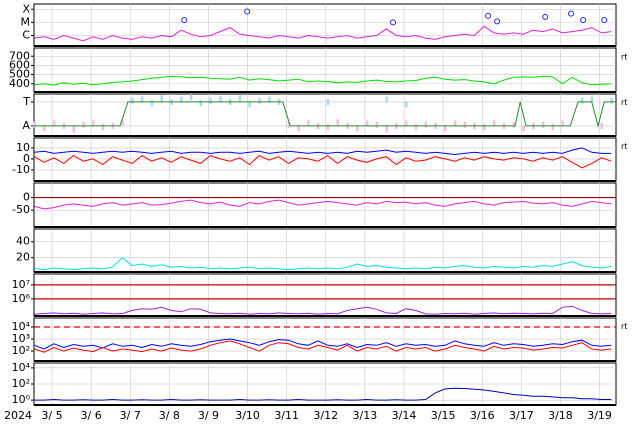  What do you see at coordinates (19, 64) in the screenshot?
I see `y-tick-label: 600` at bounding box center [19, 64].